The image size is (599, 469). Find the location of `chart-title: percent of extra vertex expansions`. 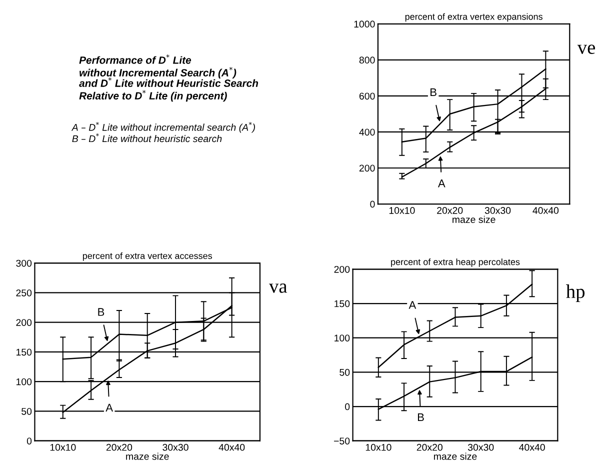

chart-title: percent of extra vertex expansions is located at coordinates (473, 17).